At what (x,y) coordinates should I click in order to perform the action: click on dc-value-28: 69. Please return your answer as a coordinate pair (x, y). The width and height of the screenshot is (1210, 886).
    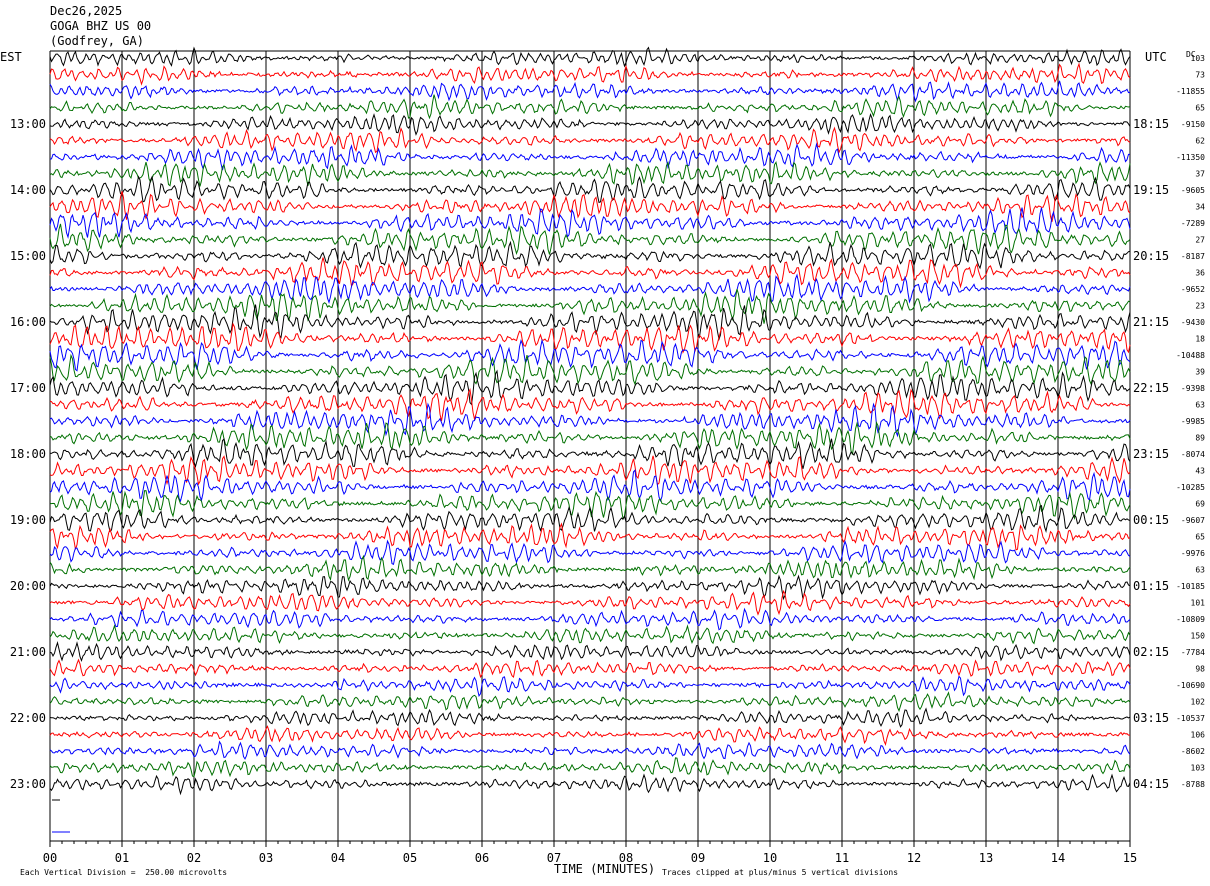
    Looking at the image, I should click on (1200, 504).